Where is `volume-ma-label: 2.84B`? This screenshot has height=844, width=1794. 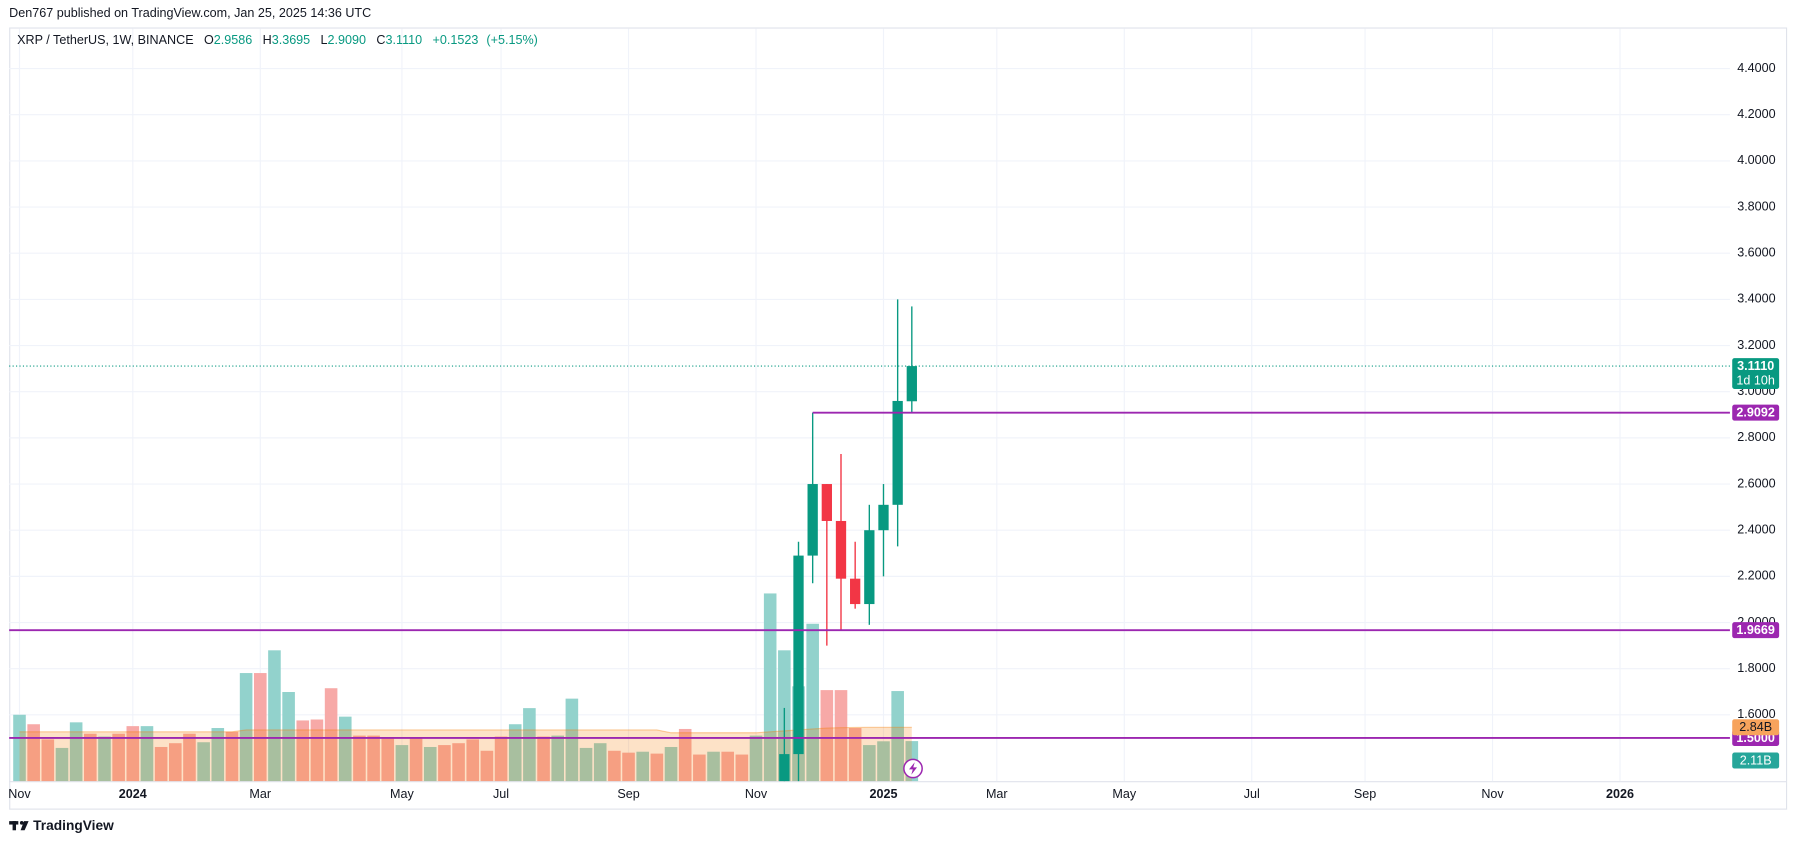
volume-ma-label: 2.84B is located at coordinates (1755, 727).